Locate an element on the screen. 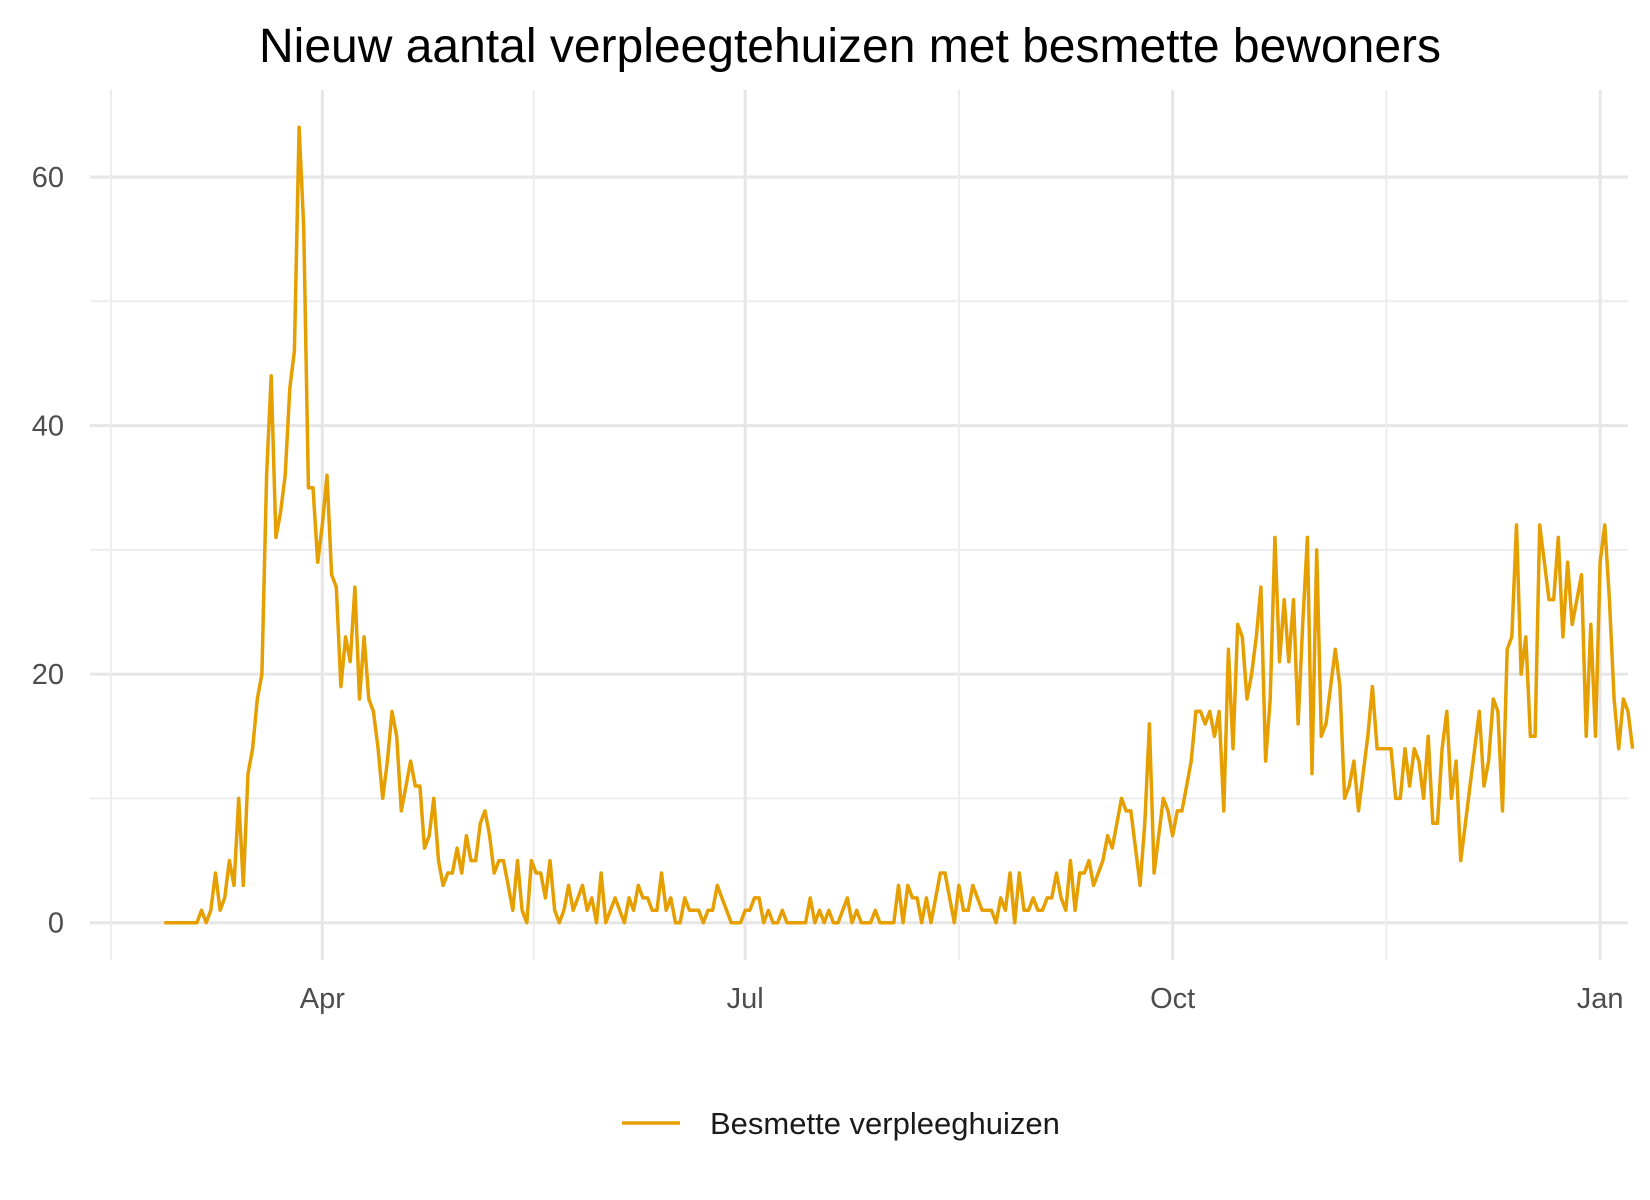 The width and height of the screenshot is (1650, 1200). legend: Besmette verpleeghuizen is located at coordinates (841, 1123).